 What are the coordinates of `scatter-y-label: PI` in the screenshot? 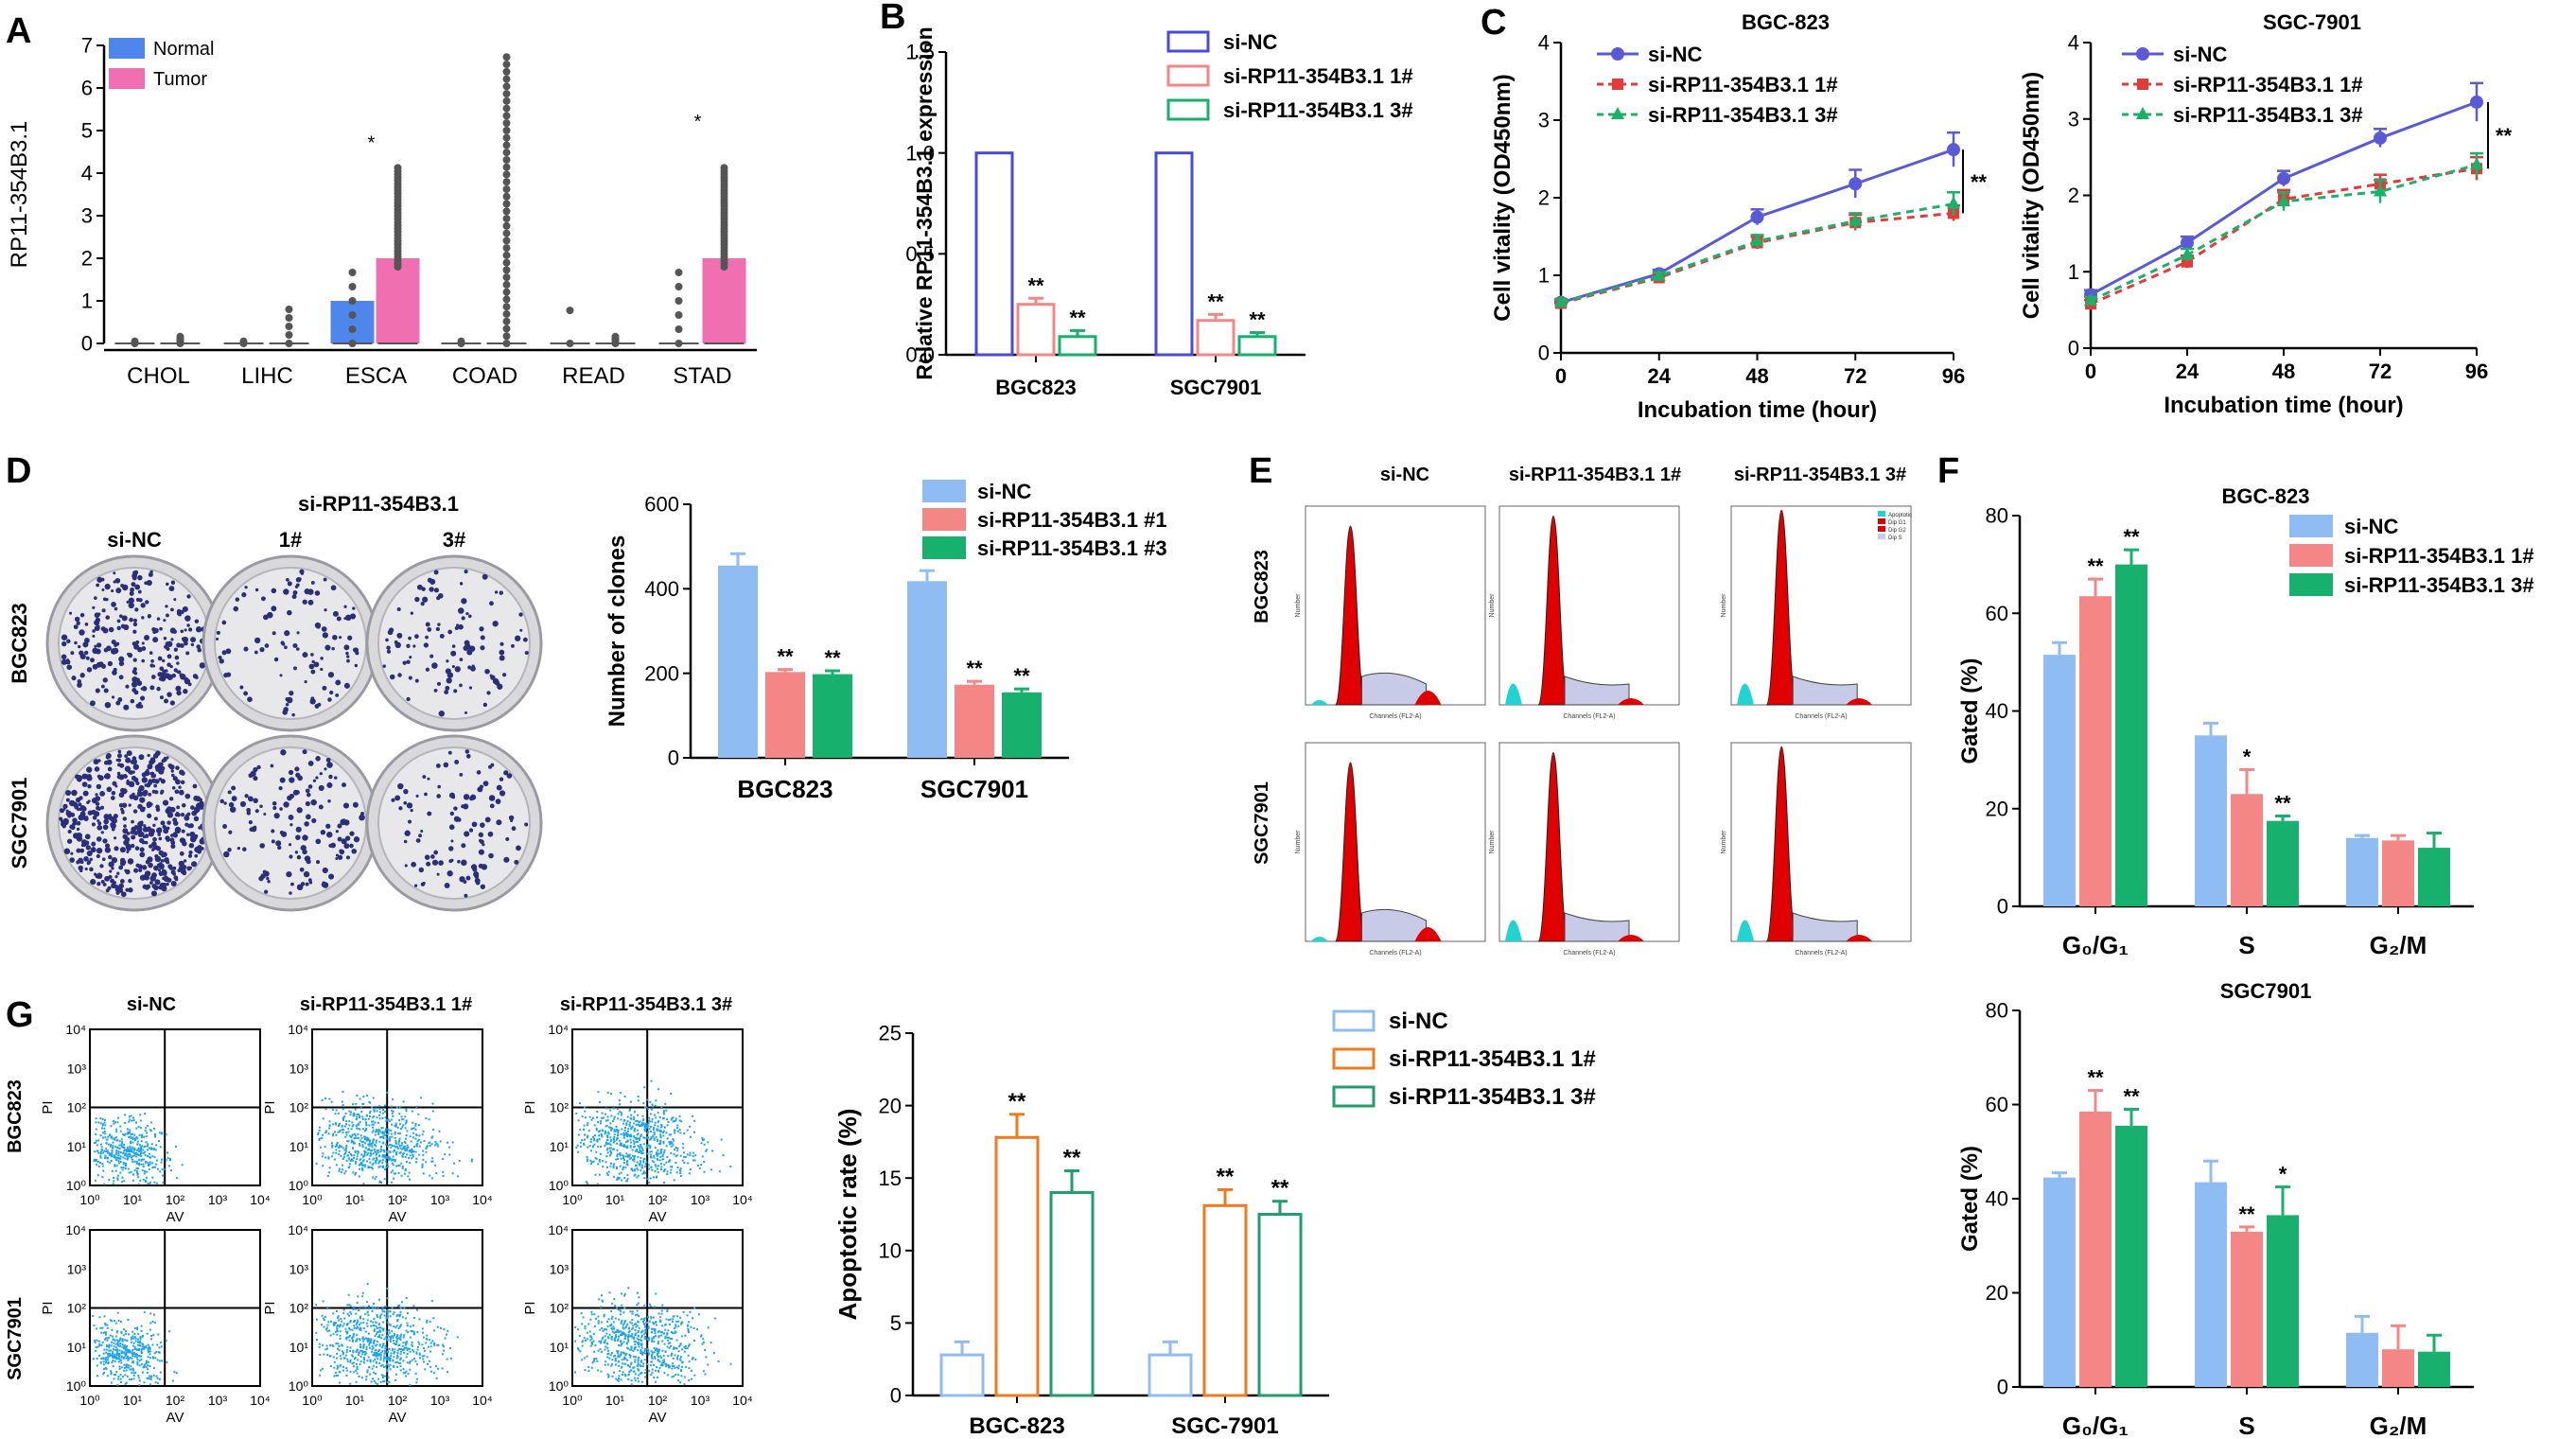 It's located at (48, 1307).